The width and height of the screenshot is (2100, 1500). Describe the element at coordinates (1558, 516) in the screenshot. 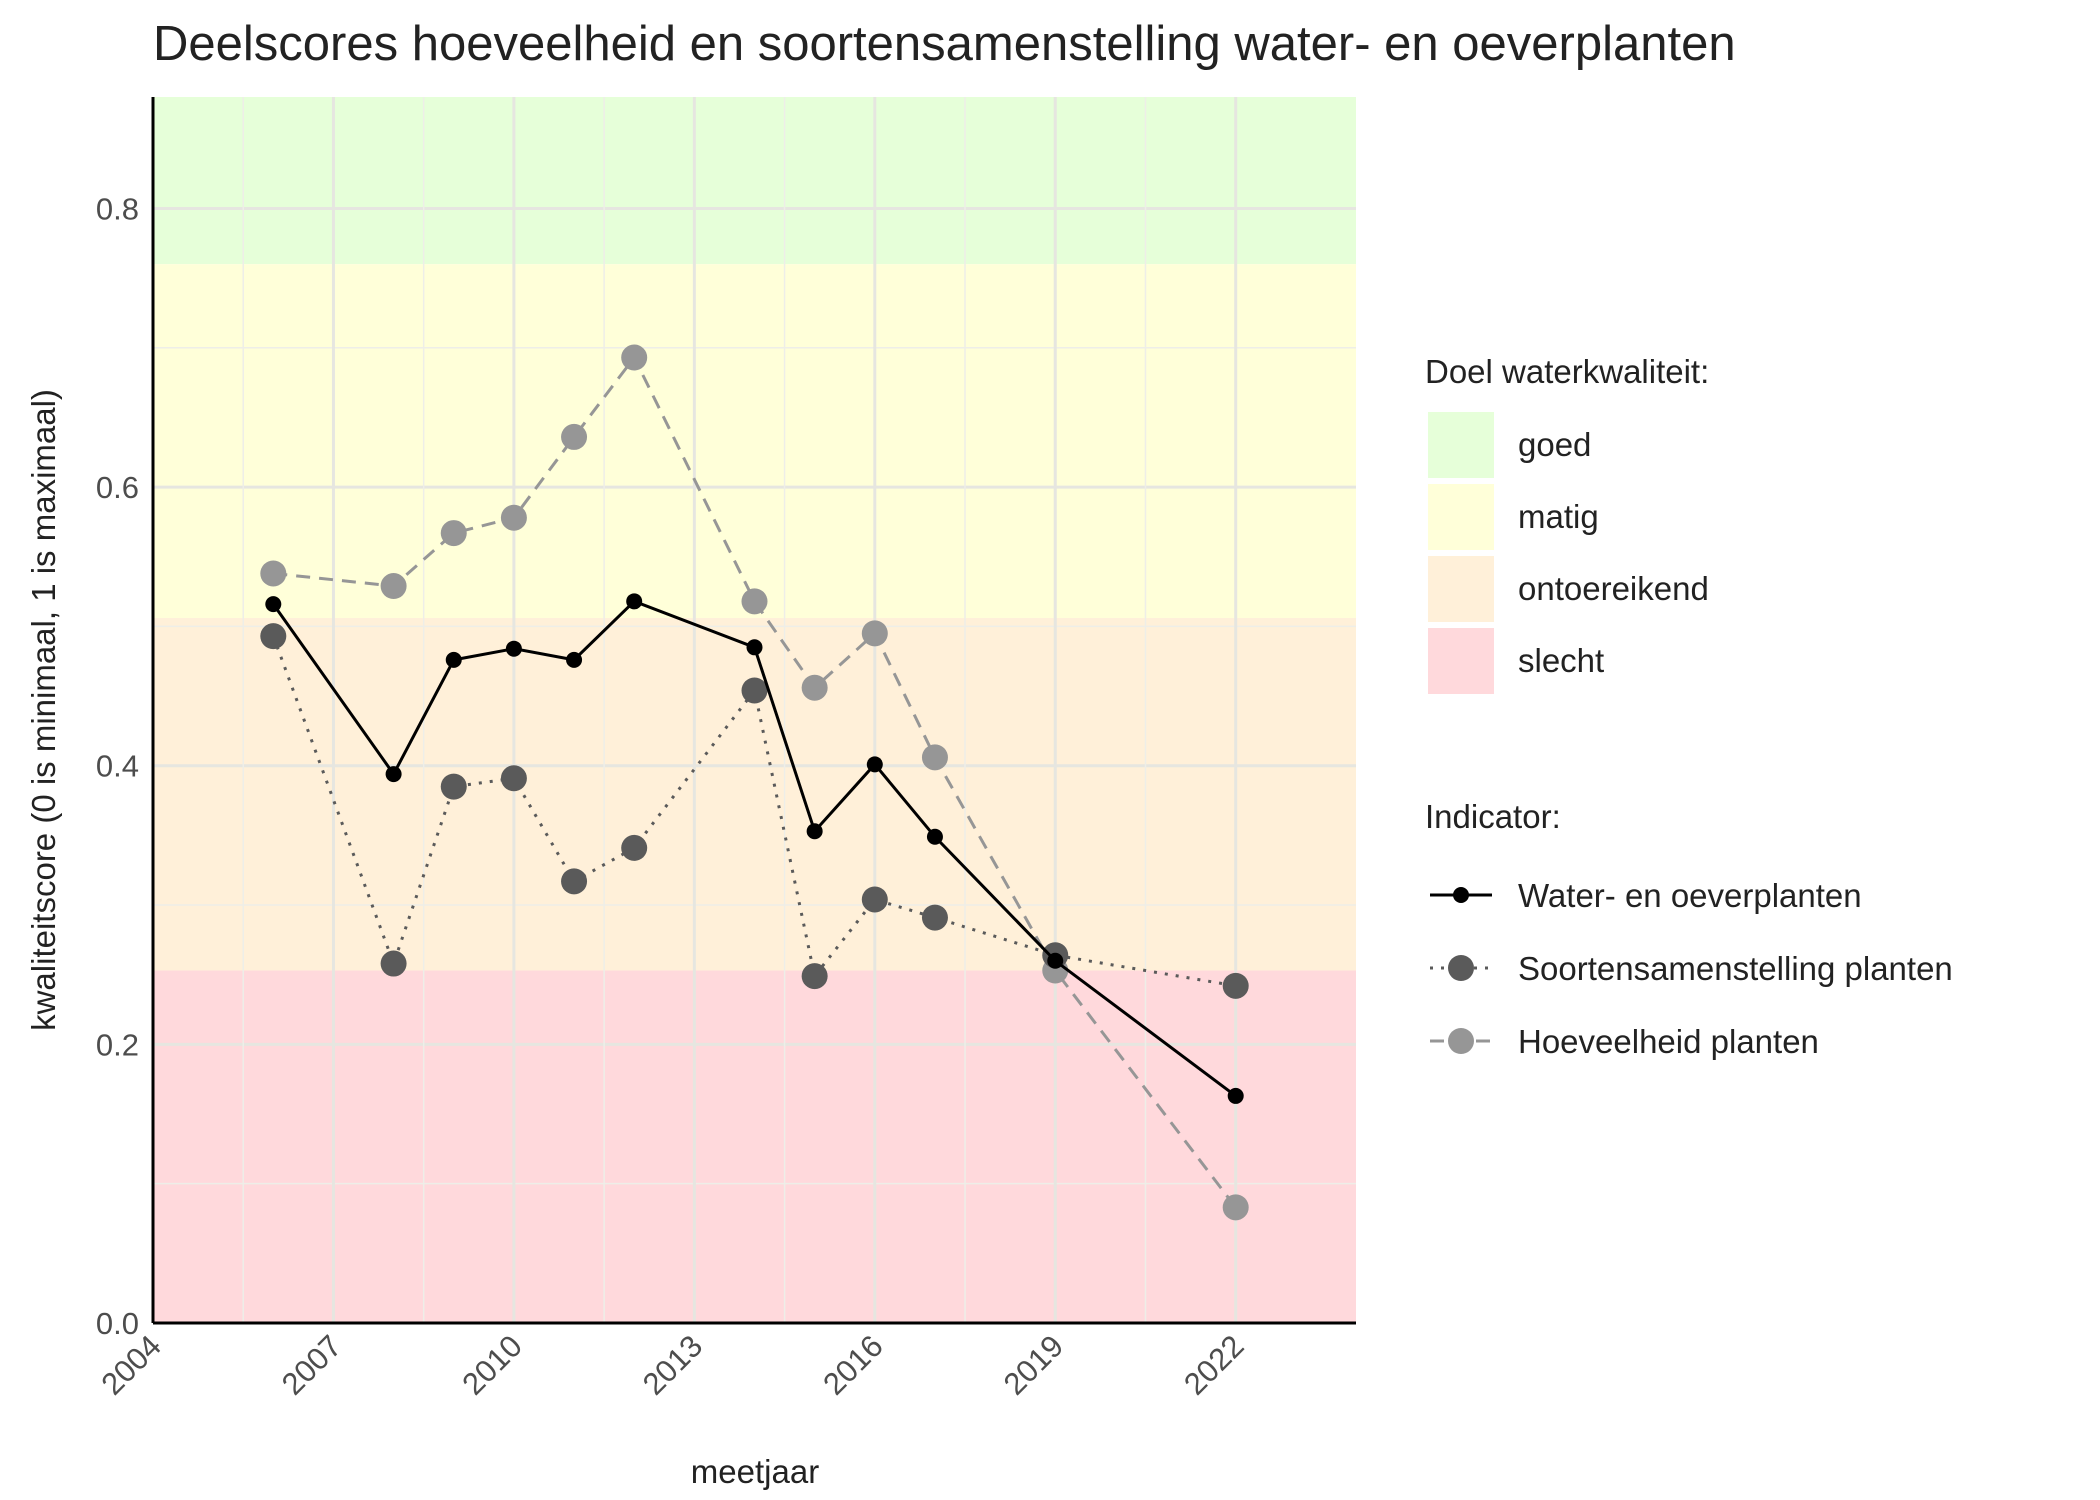

I see `band-legend-label: matig` at that location.